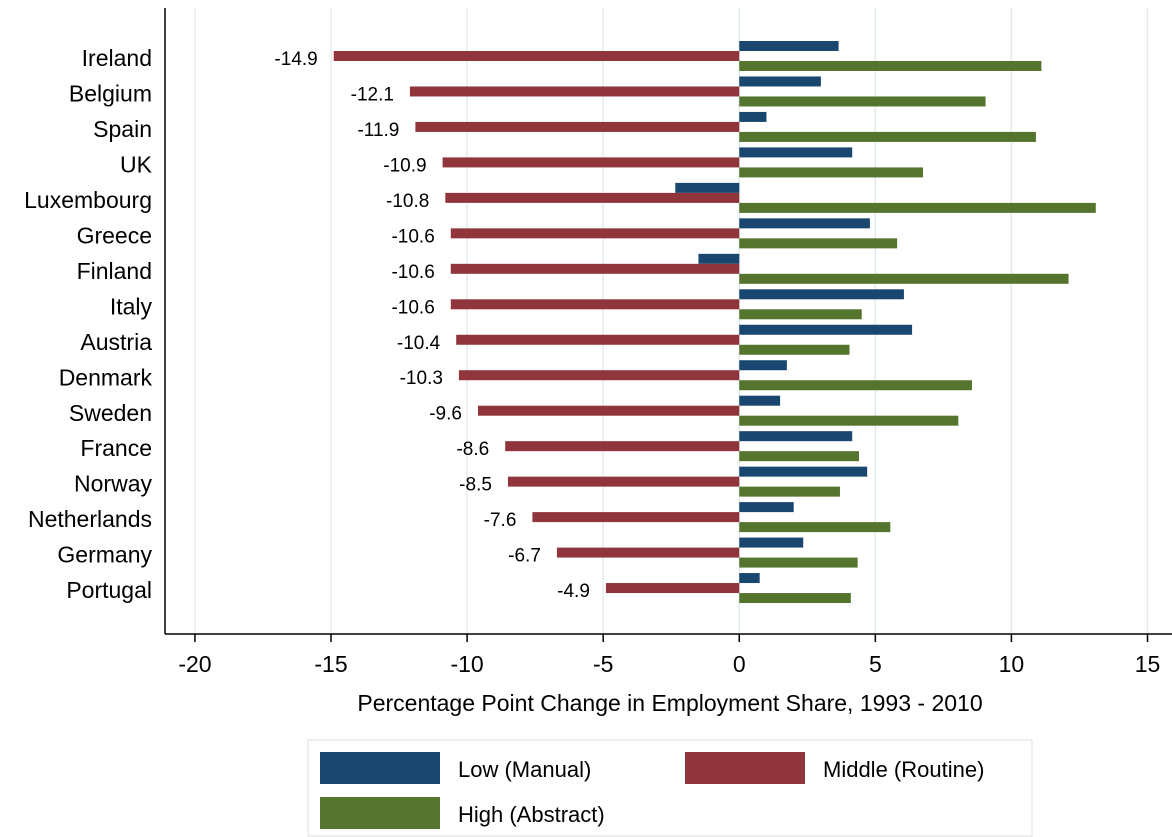 This screenshot has width=1172, height=837. Describe the element at coordinates (106, 377) in the screenshot. I see `y-tick-label: Denmark` at that location.